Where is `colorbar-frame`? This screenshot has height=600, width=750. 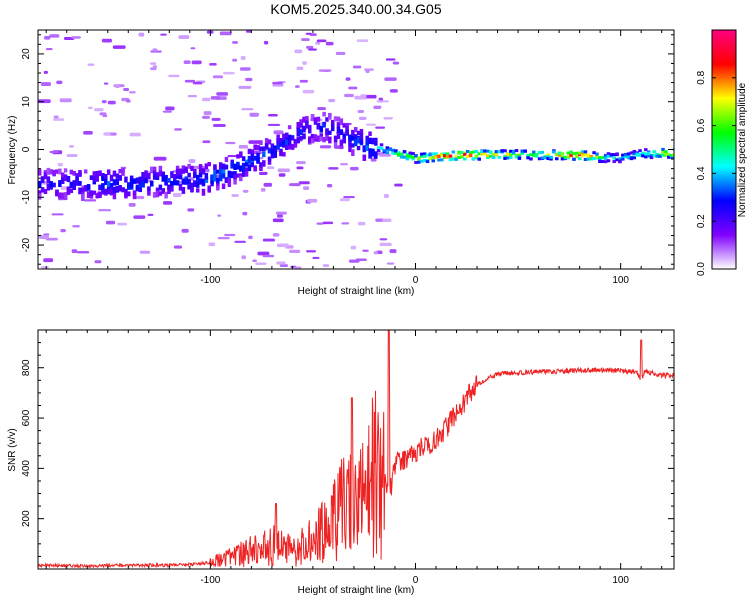
colorbar-frame is located at coordinates (724, 149).